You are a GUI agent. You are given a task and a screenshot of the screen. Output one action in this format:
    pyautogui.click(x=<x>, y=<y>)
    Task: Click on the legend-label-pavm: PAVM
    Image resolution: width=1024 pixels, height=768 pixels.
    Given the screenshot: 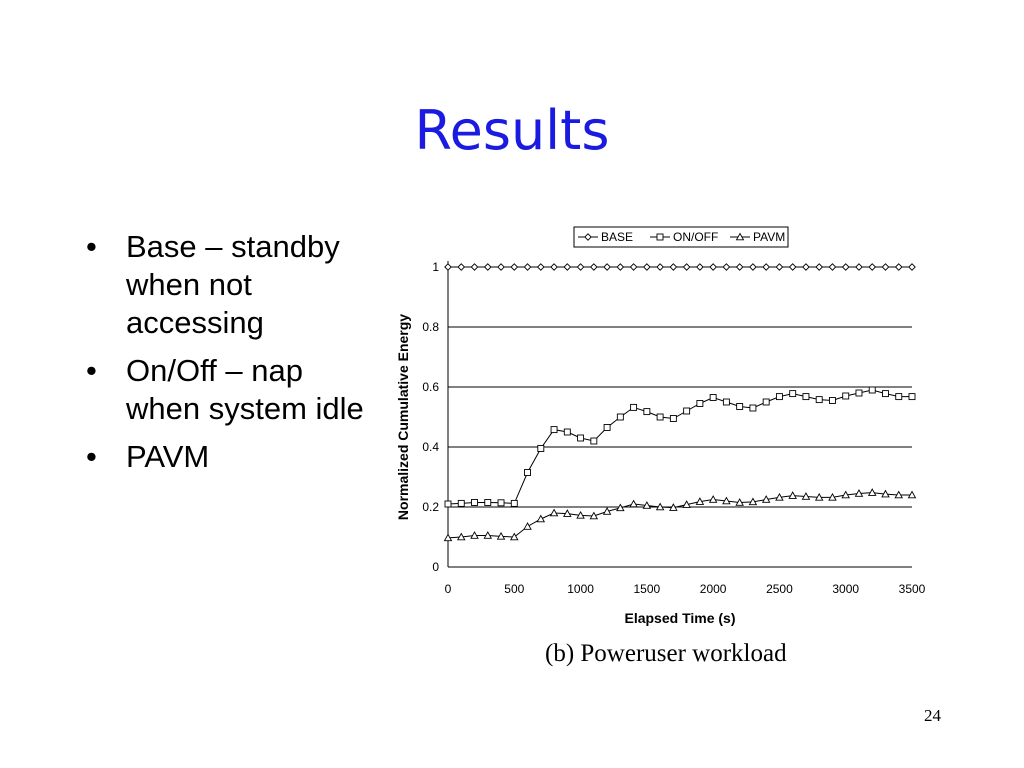 What is the action you would take?
    pyautogui.click(x=769, y=237)
    